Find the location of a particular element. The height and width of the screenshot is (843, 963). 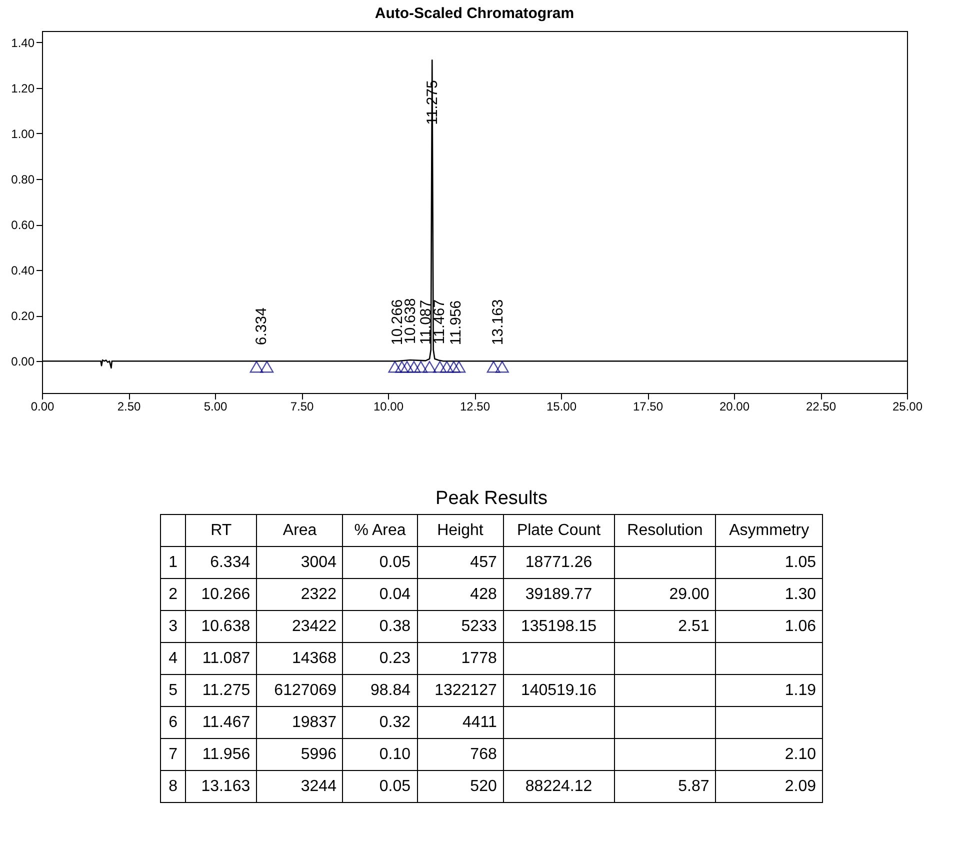

text: 10.638 is located at coordinates (221, 626).